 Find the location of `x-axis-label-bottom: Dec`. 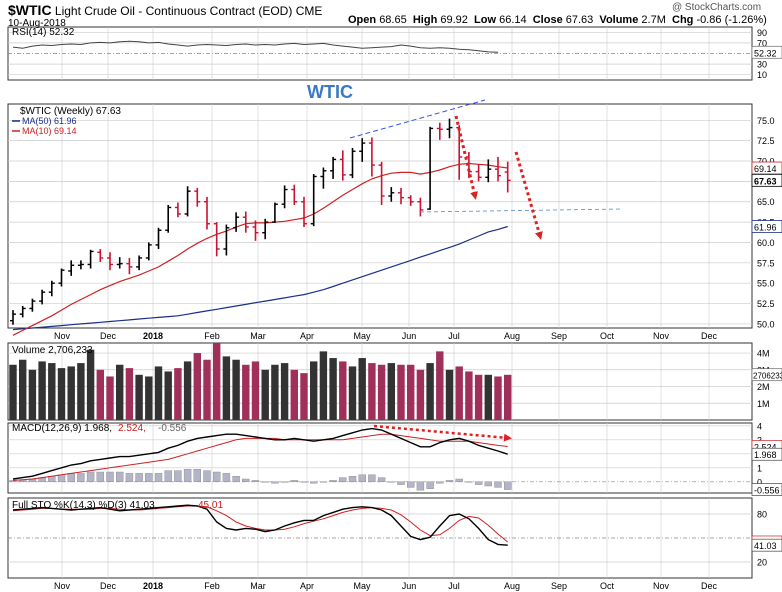

x-axis-label-bottom: Dec is located at coordinates (709, 586).